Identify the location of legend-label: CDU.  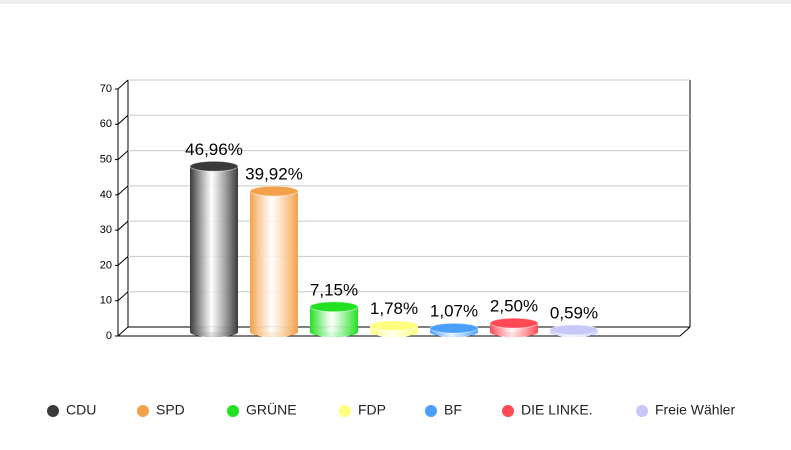
(81, 410).